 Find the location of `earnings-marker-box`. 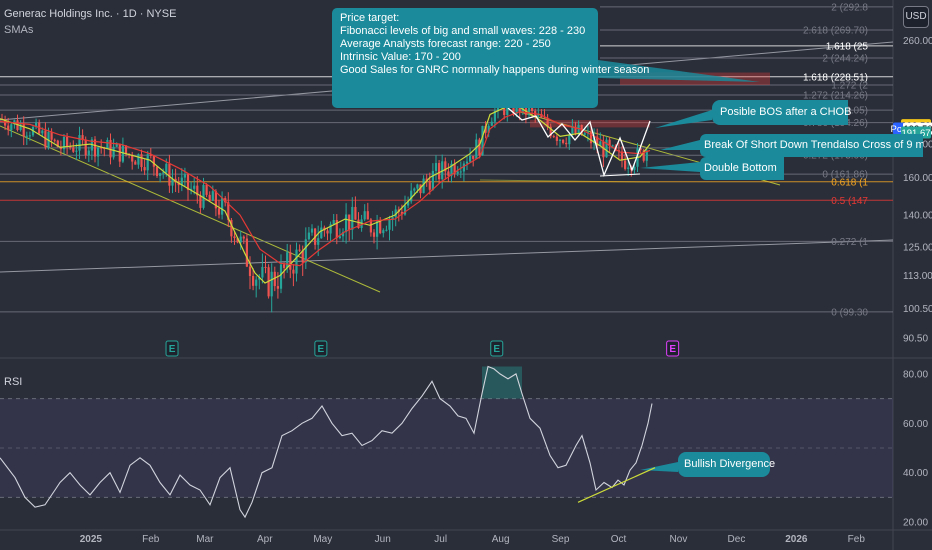

earnings-marker-box is located at coordinates (673, 348).